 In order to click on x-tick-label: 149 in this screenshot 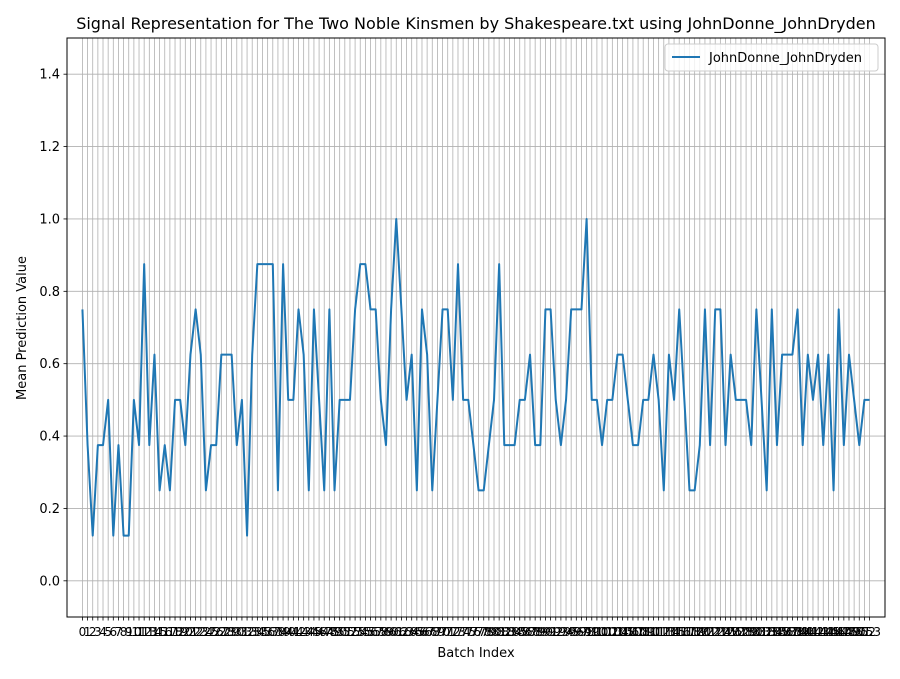, I will do `click(849, 632)`.